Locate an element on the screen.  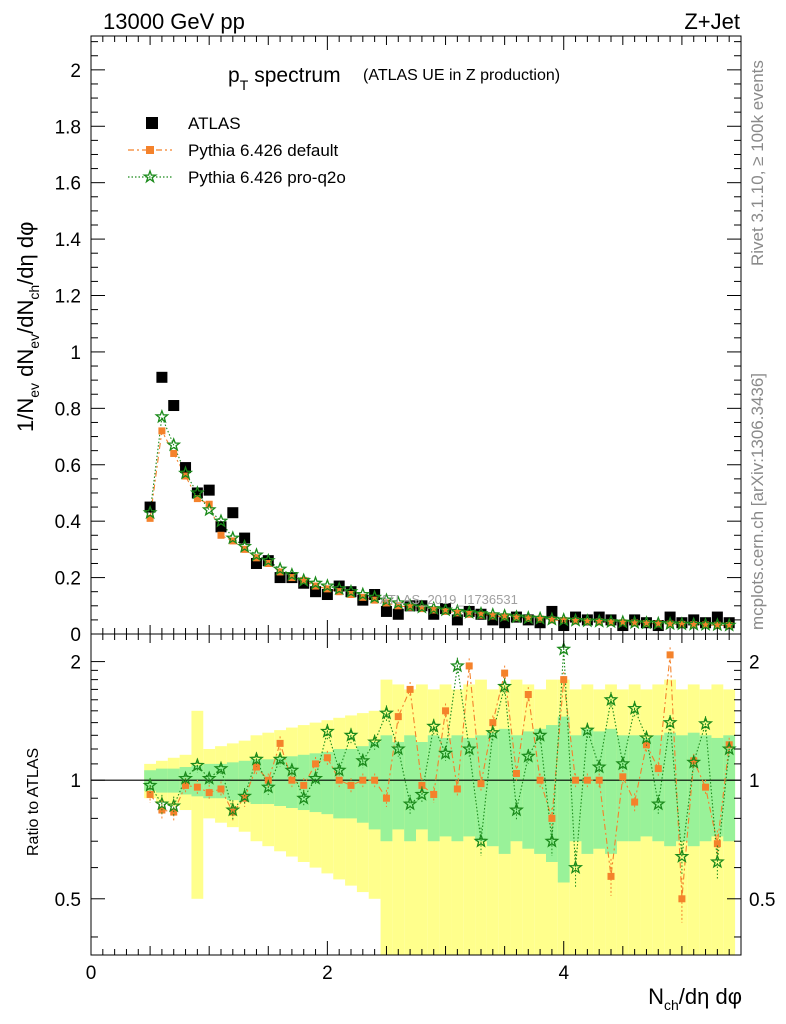
main-y-tick-label: 0.2 is located at coordinates (68, 579).